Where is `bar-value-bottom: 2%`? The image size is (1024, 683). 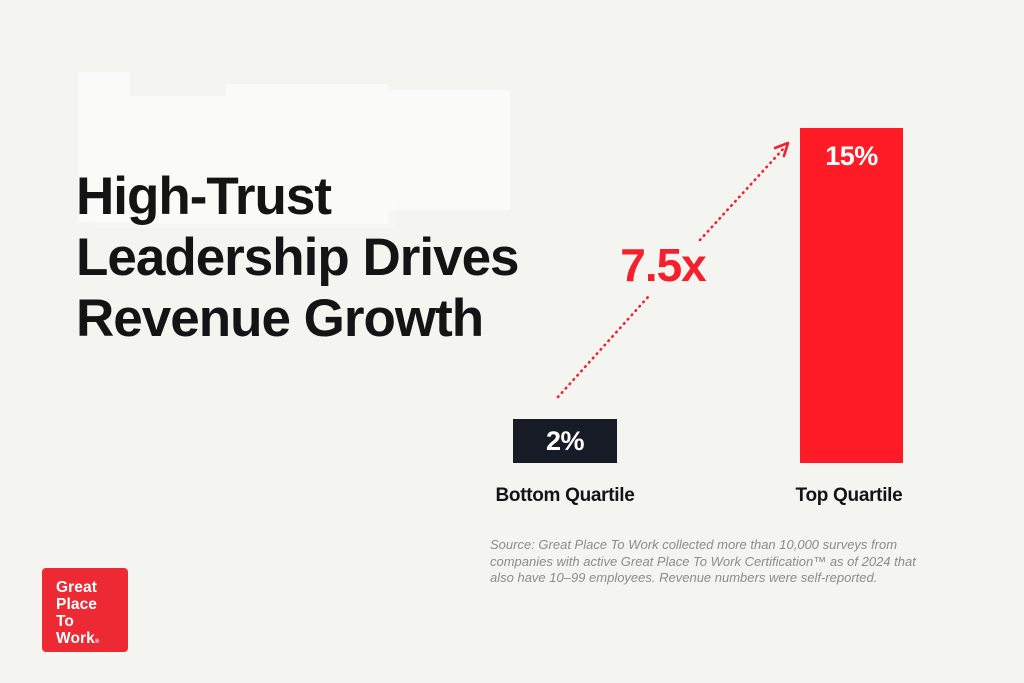 bar-value-bottom: 2% is located at coordinates (565, 440).